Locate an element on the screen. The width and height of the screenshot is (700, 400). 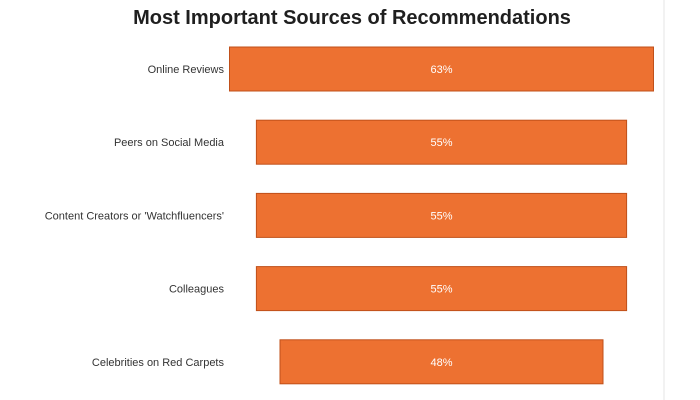
bar-value-label-3: 55% is located at coordinates (441, 216).